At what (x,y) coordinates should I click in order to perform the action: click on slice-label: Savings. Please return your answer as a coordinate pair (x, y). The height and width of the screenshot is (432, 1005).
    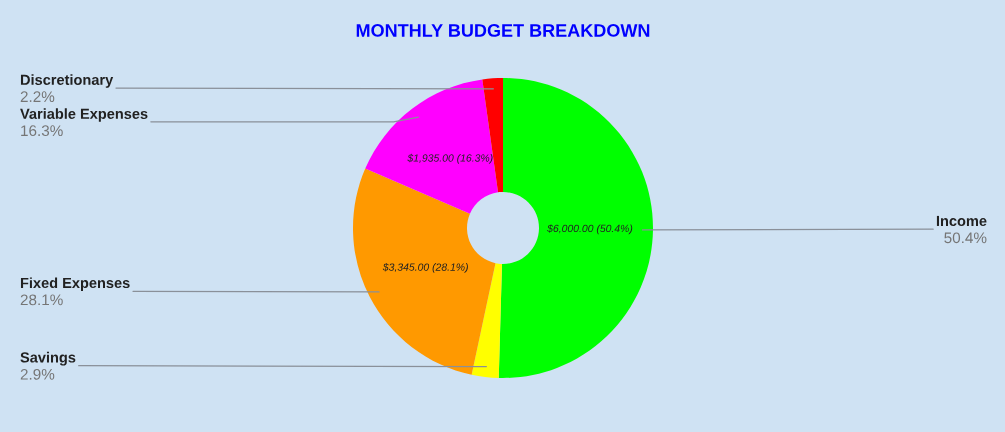
    Looking at the image, I should click on (48, 358).